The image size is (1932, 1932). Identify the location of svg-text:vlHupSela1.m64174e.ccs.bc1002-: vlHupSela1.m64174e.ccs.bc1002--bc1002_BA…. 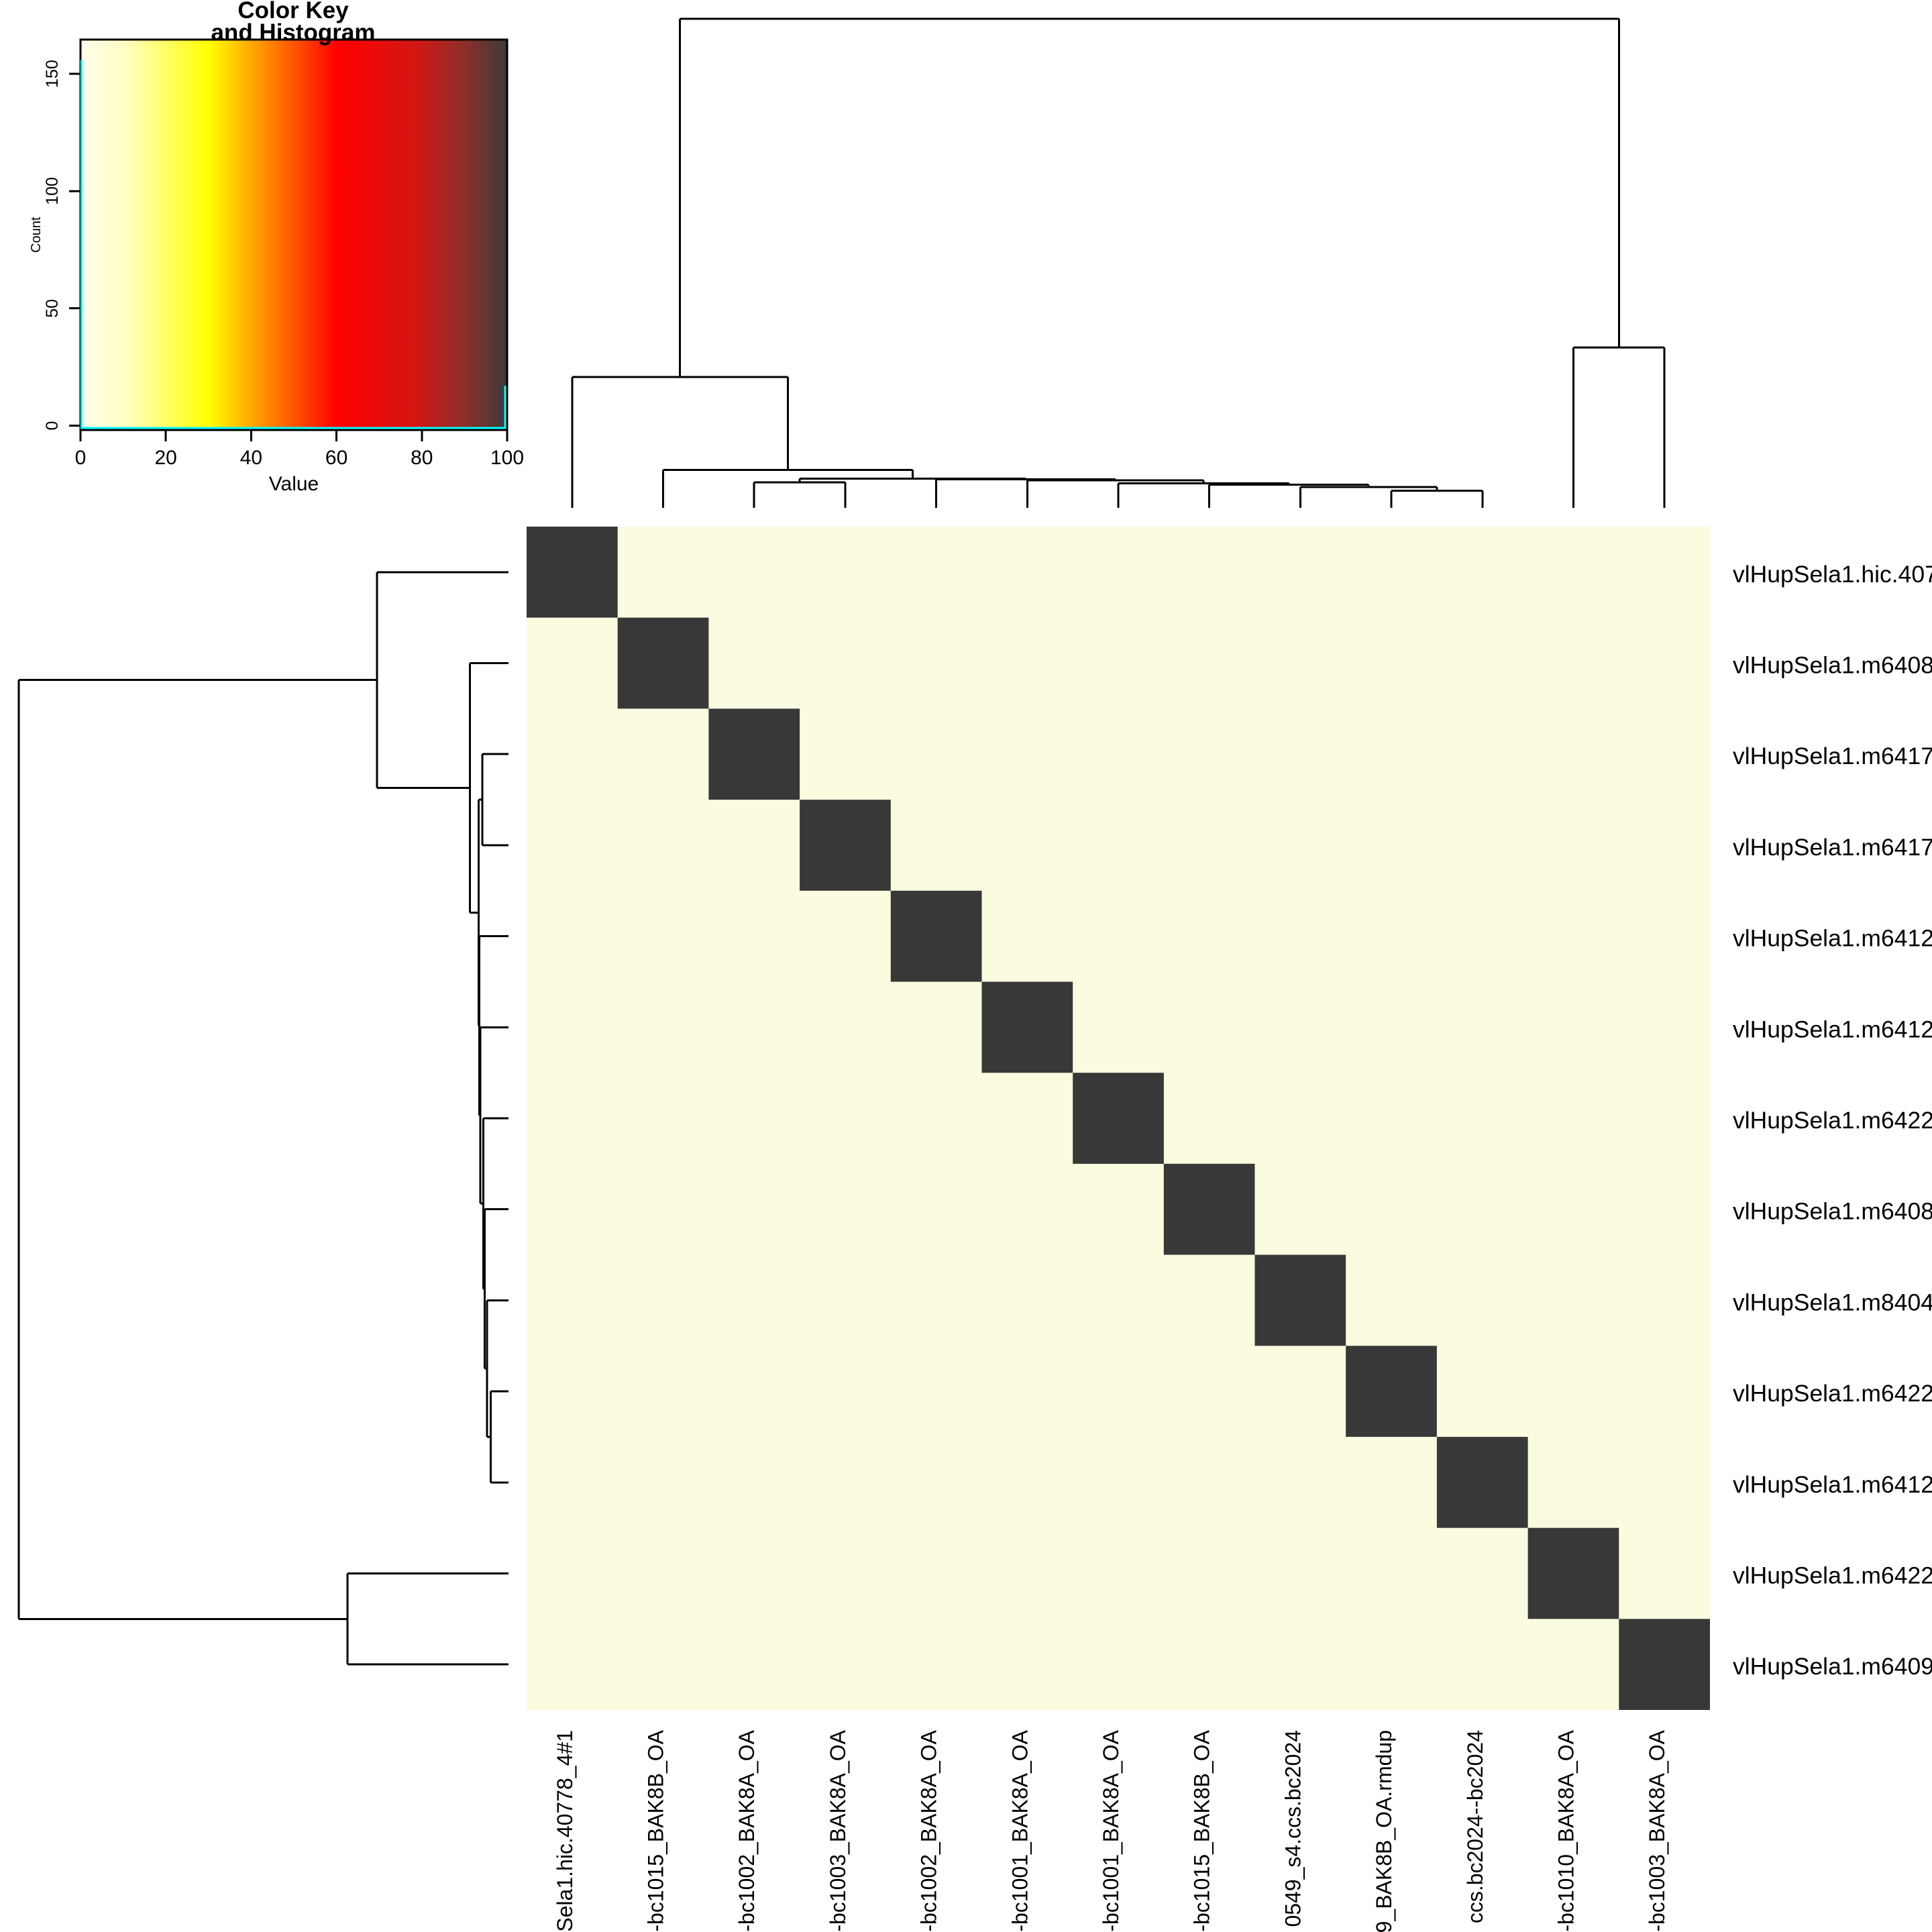
(747, 1830).